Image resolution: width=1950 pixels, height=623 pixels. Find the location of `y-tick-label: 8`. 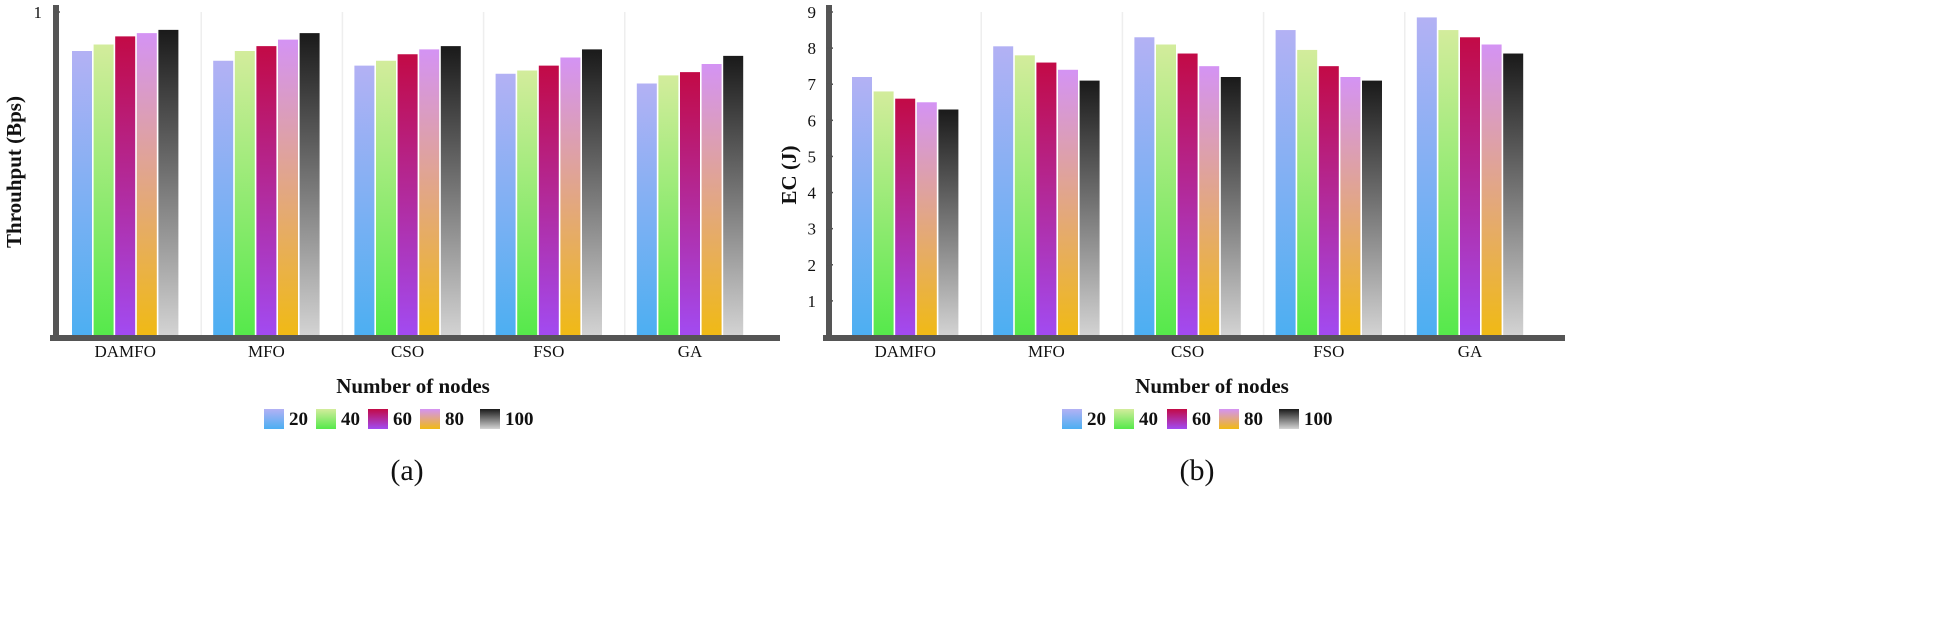

y-tick-label: 8 is located at coordinates (812, 48).